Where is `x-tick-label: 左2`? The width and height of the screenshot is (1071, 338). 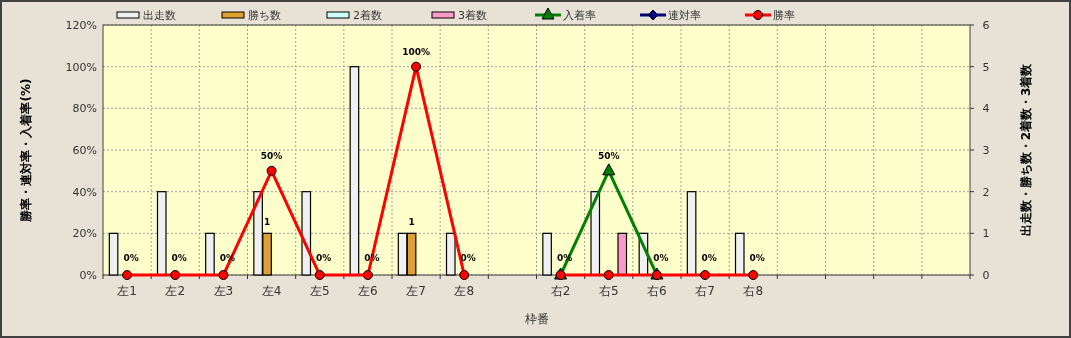
x-tick-label: 左2 is located at coordinates (175, 291).